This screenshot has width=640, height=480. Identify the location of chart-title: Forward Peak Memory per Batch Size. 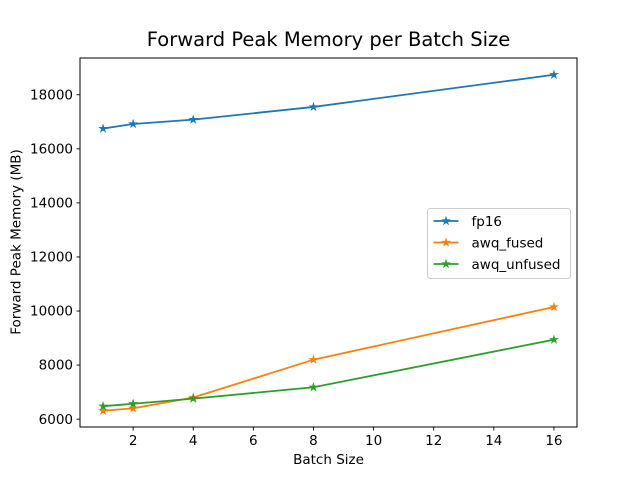
(328, 39).